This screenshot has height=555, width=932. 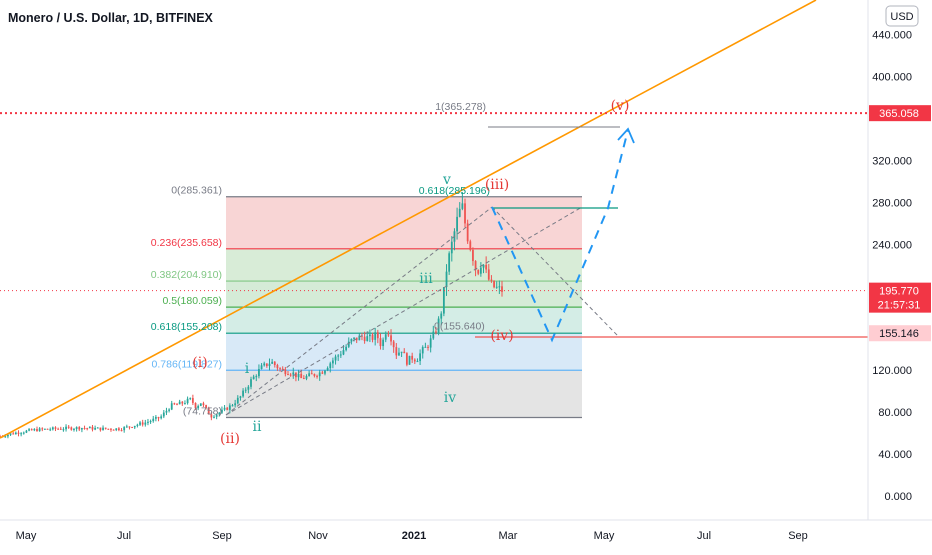 I want to click on projection-label: 0(155.640), so click(x=459, y=327).